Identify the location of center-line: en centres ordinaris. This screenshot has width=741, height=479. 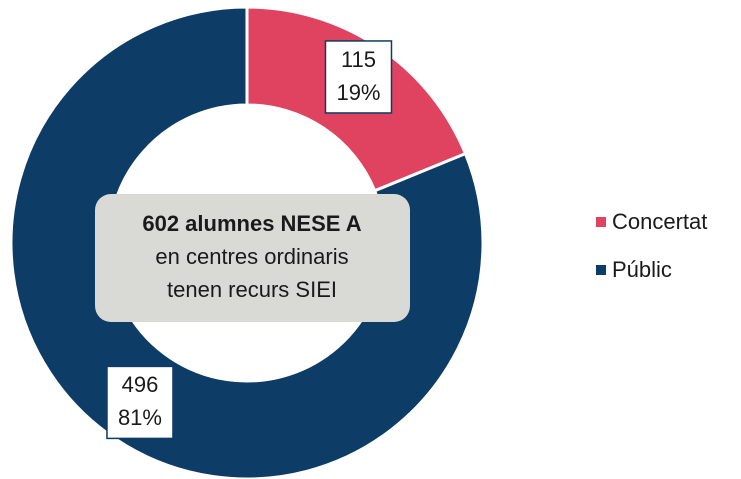
(251, 256).